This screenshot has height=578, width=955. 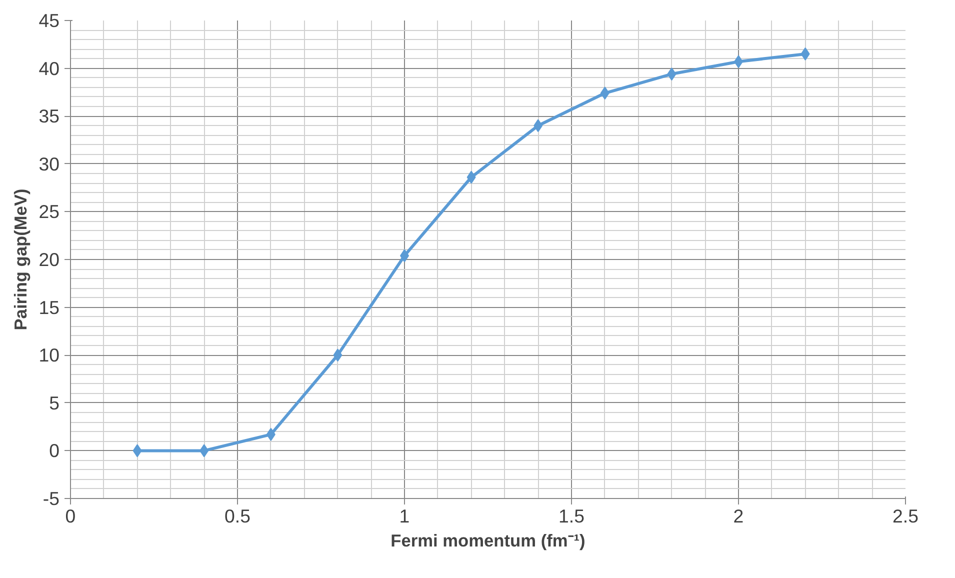 What do you see at coordinates (49, 307) in the screenshot?
I see `y-tick-label: 15` at bounding box center [49, 307].